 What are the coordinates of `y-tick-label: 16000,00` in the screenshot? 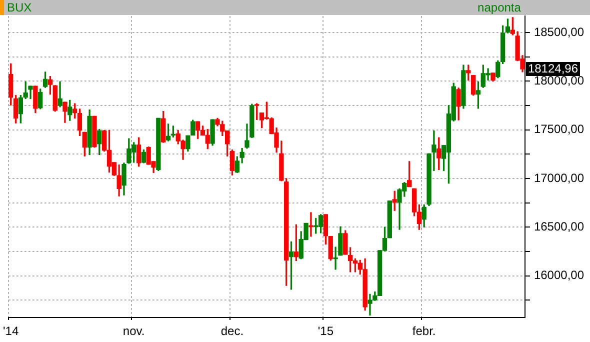 It's located at (559, 275).